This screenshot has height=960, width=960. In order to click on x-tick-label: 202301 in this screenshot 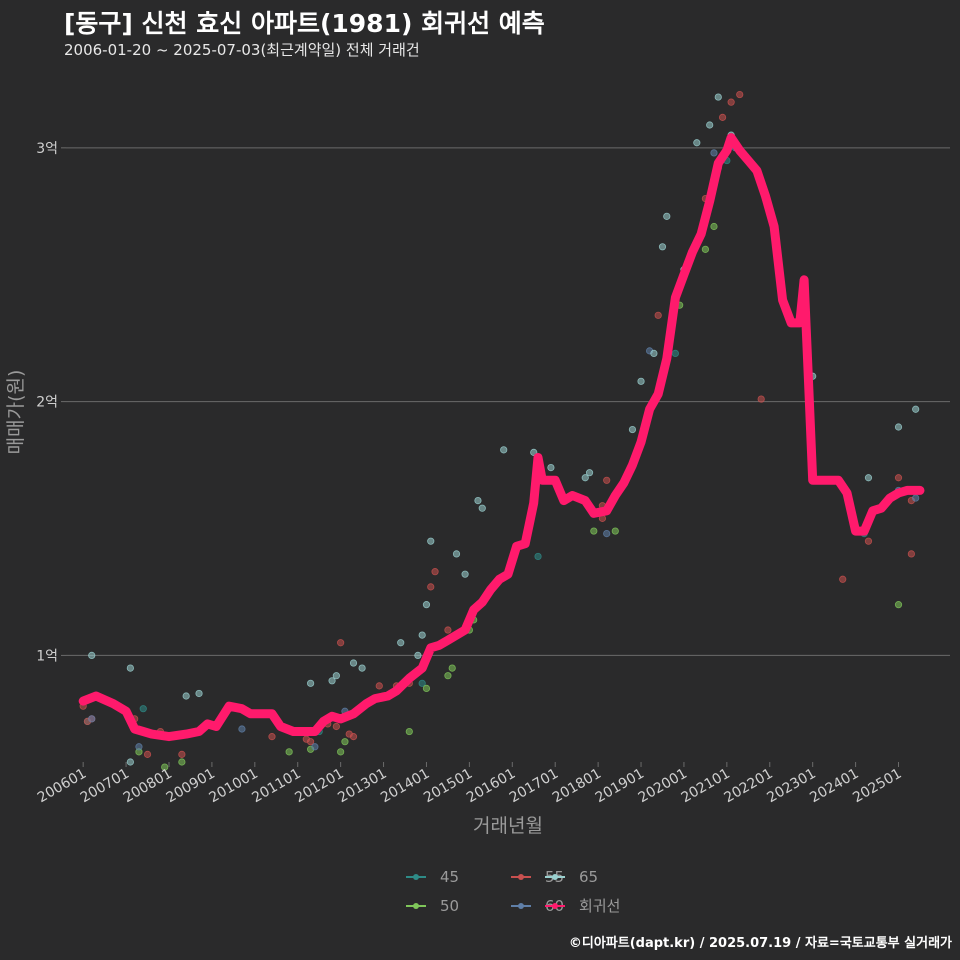, I will do `click(791, 786)`.